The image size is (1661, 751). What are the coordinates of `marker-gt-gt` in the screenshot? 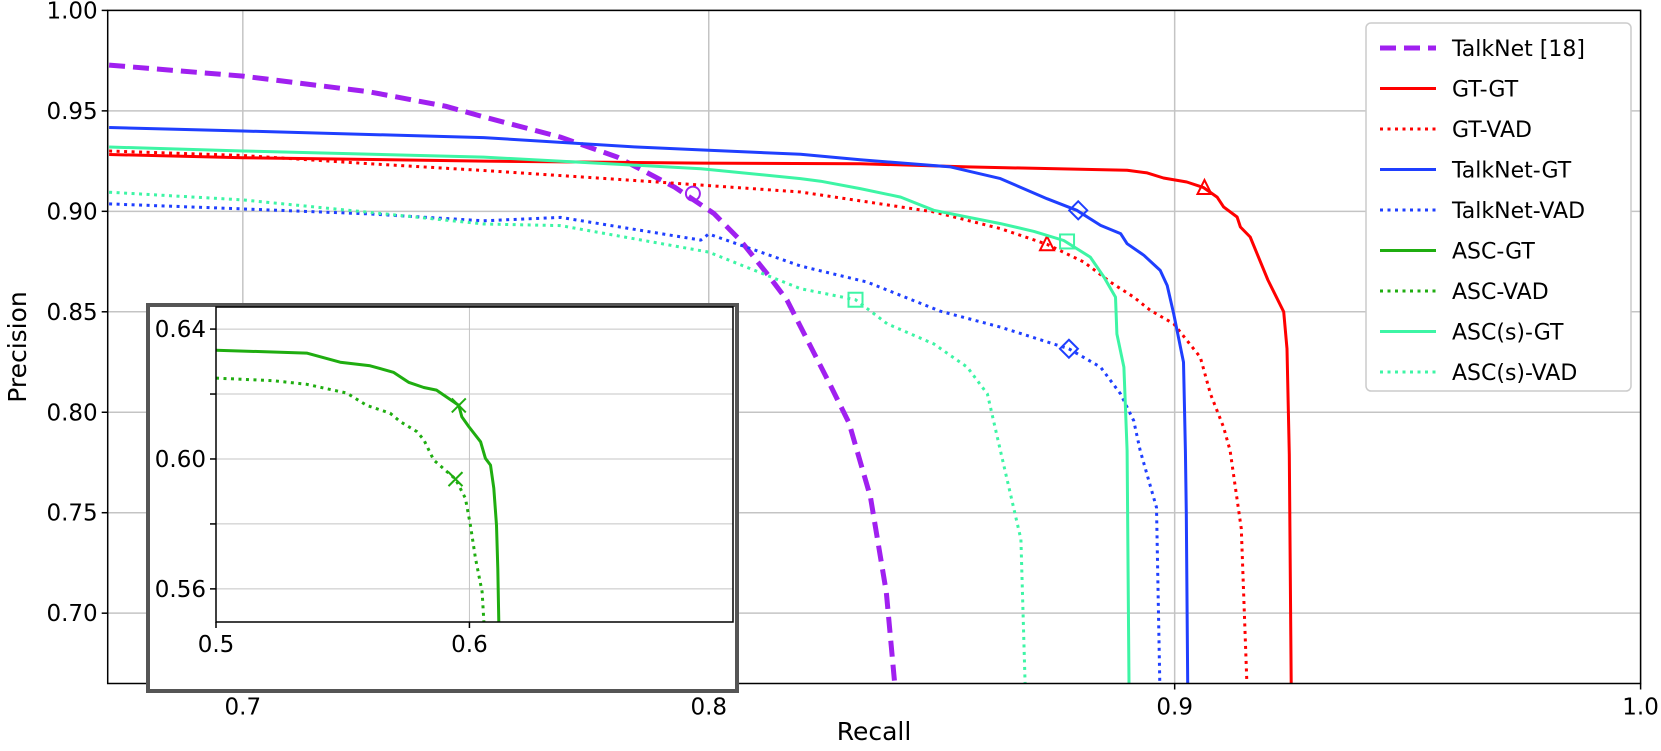 It's located at (1204, 186).